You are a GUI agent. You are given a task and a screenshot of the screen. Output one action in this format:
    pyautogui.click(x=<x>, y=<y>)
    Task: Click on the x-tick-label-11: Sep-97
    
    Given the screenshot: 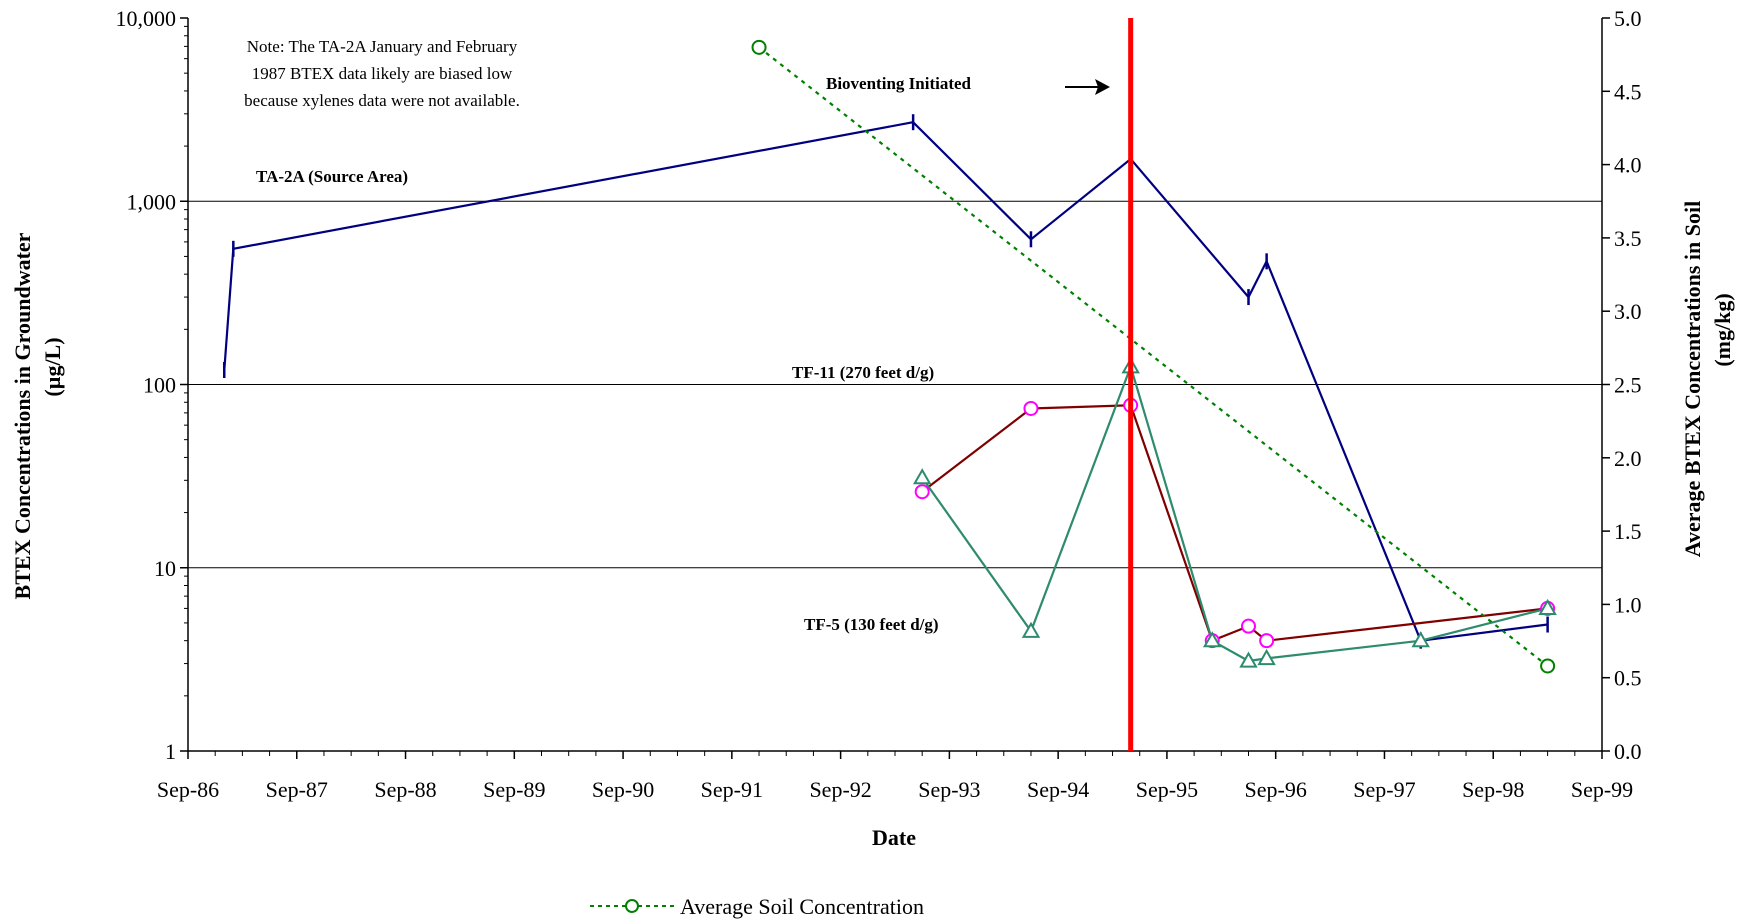 What is the action you would take?
    pyautogui.click(x=1384, y=789)
    